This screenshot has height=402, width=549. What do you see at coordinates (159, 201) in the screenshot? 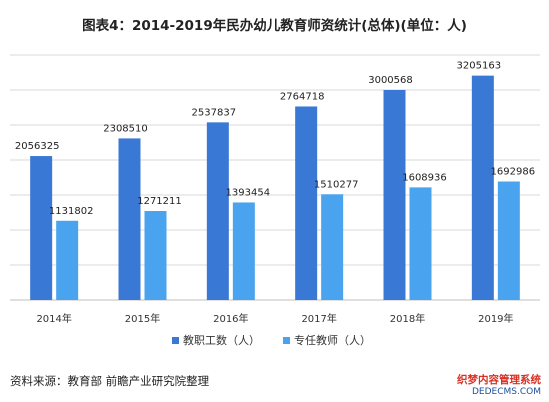
I see `data-label: 1271211` at bounding box center [159, 201].